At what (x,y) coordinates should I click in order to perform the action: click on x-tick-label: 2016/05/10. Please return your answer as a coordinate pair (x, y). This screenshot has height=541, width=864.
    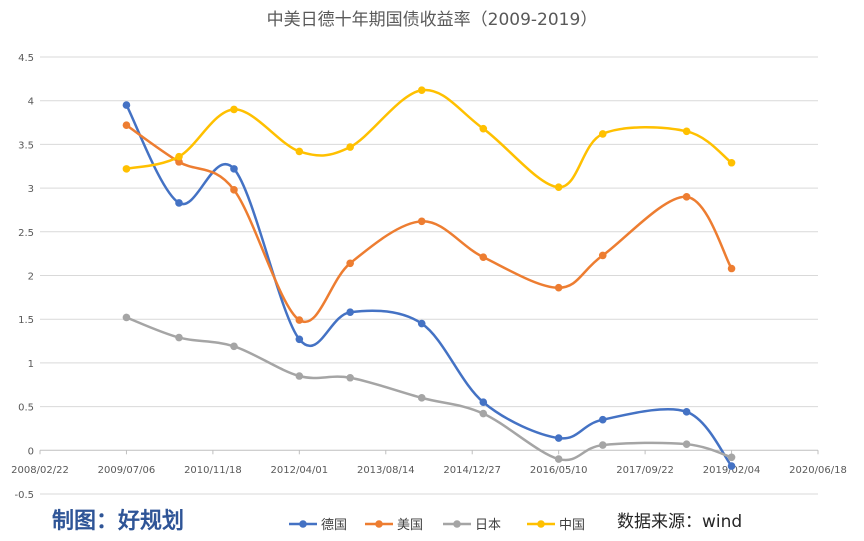
    Looking at the image, I should click on (559, 470).